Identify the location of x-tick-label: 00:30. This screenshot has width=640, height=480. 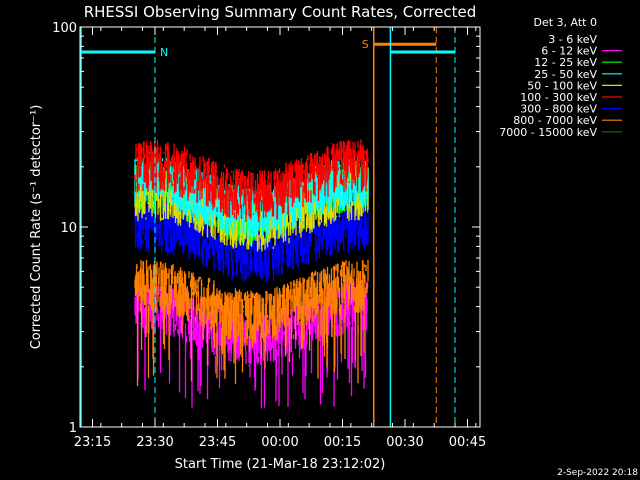
(404, 442).